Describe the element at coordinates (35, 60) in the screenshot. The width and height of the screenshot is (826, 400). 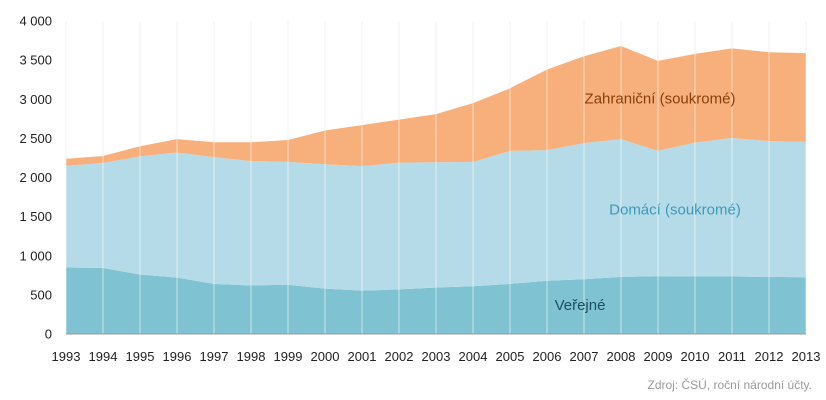
I see `y-tick-label: 3 500` at that location.